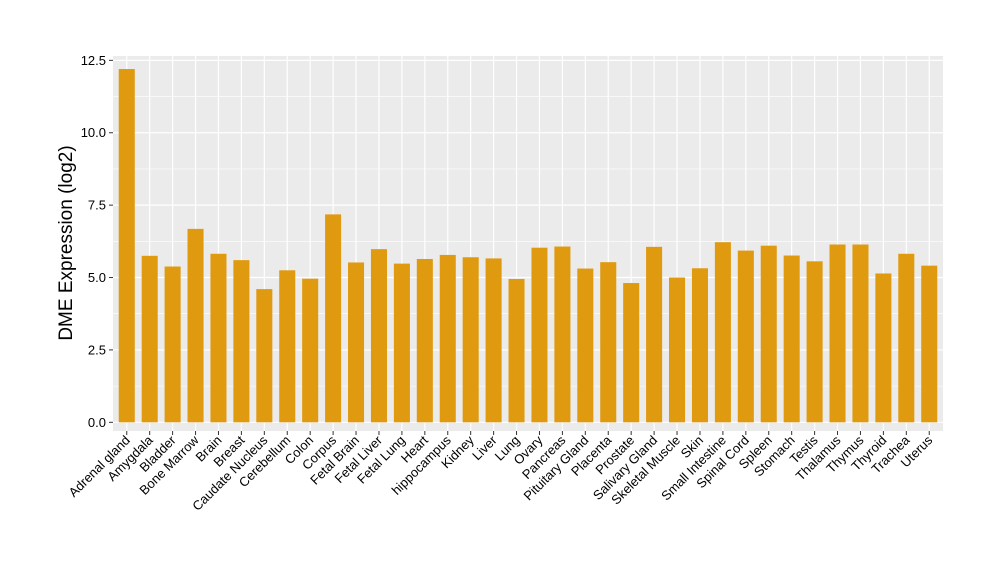  I want to click on y-tick-label: 2.5, so click(97, 349).